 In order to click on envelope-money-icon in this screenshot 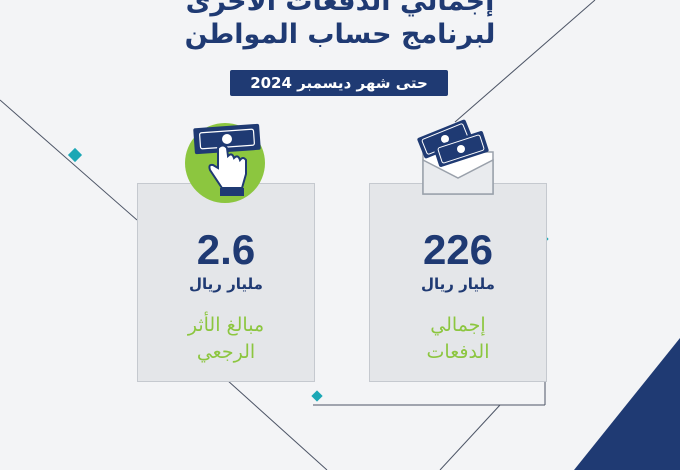, I will do `click(455, 157)`.